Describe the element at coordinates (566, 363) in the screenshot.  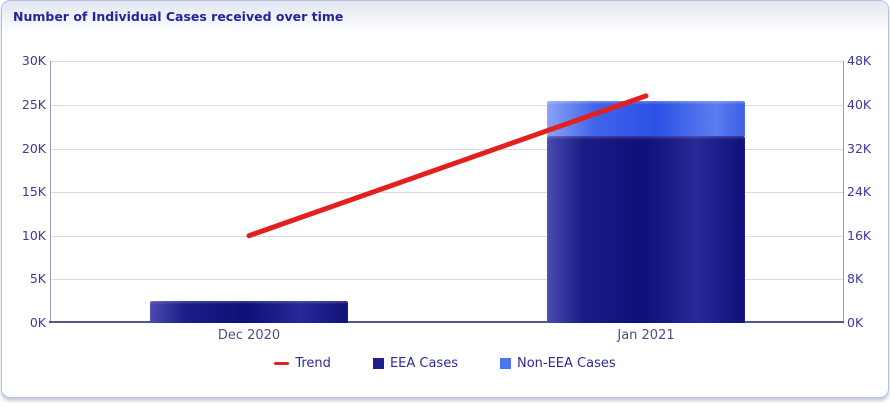
I see `legend-label-non-eea-cases: Non-EEA Cases` at that location.